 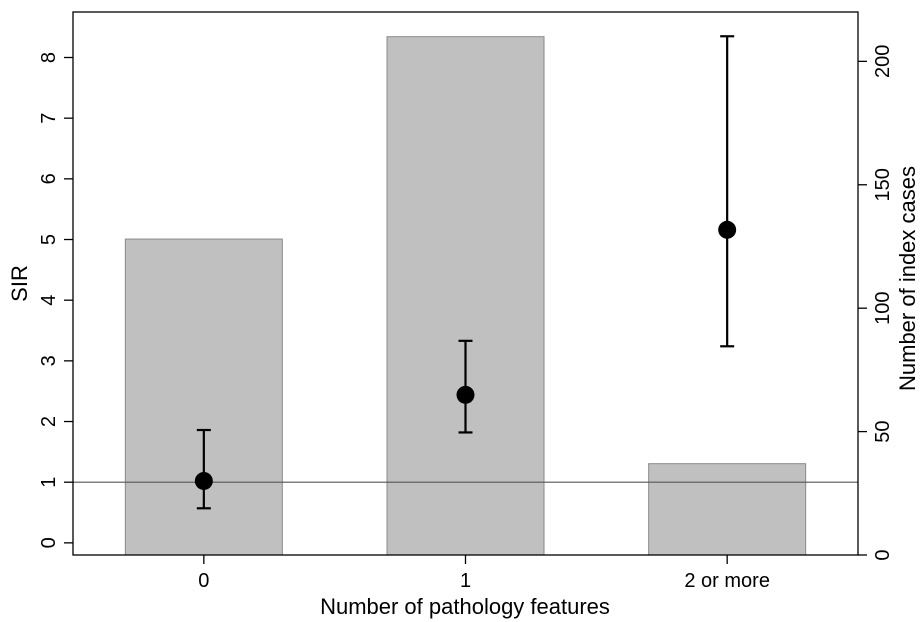 What do you see at coordinates (49, 542) in the screenshot?
I see `y-tick-label-left-0: 0` at bounding box center [49, 542].